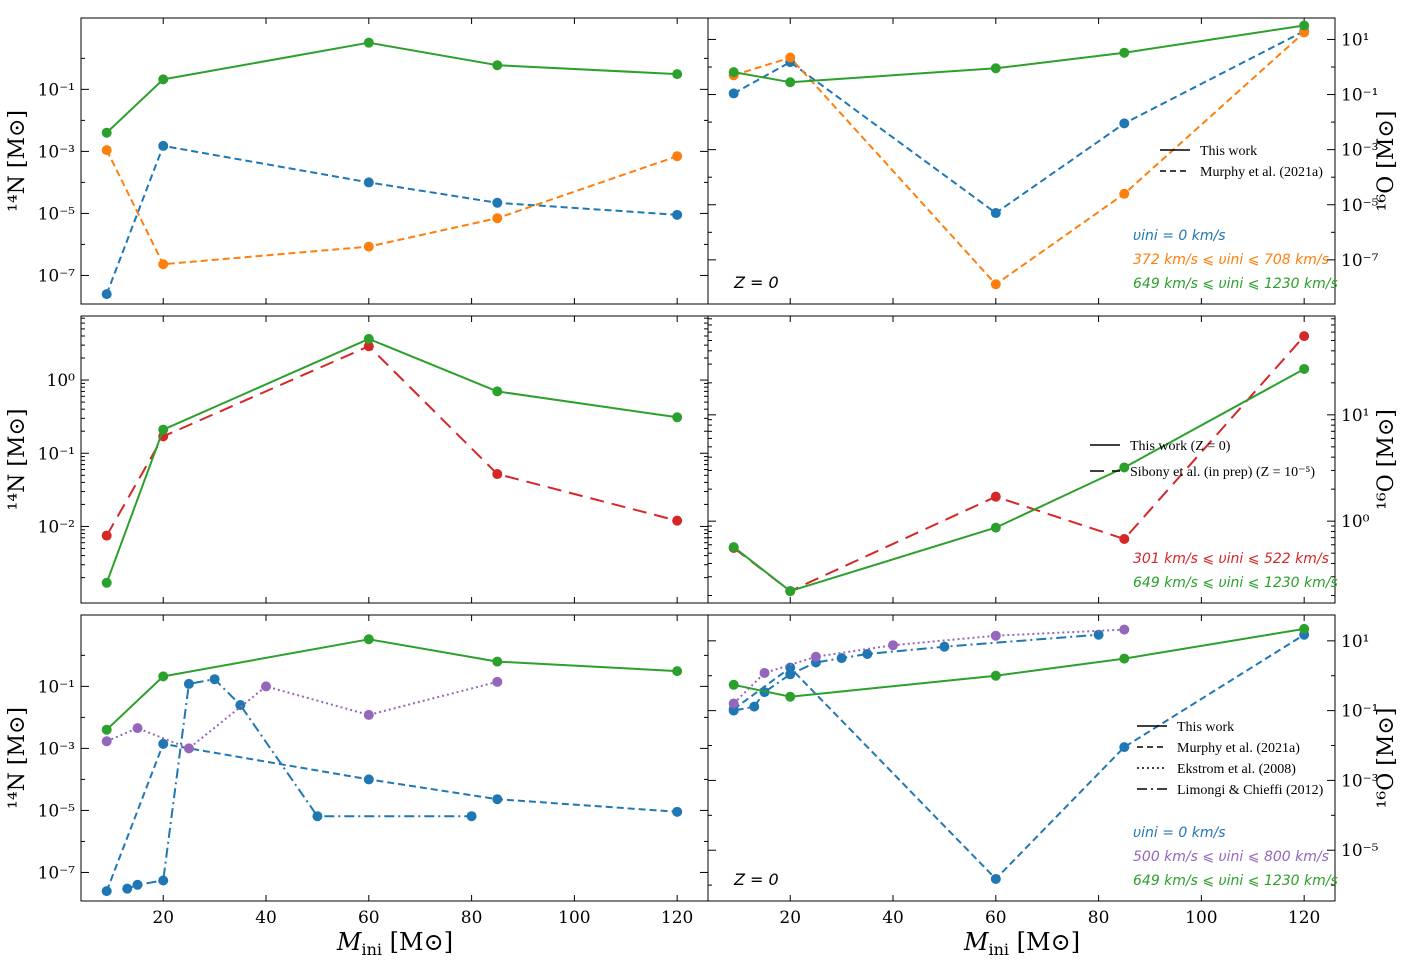 Image resolution: width=1415 pixels, height=961 pixels. I want to click on velocity-annotation: 500 km/s ⩽ υini ⩽ 800 km/s, so click(1231, 857).